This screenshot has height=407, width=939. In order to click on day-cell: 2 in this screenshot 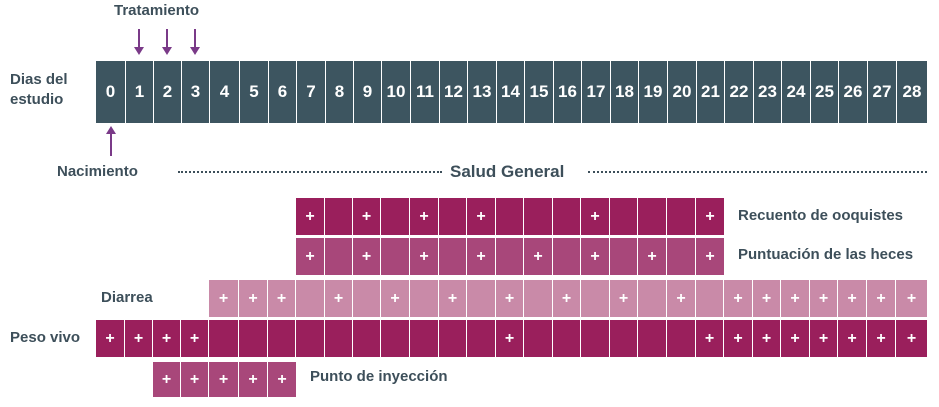, I will do `click(167, 92)`.